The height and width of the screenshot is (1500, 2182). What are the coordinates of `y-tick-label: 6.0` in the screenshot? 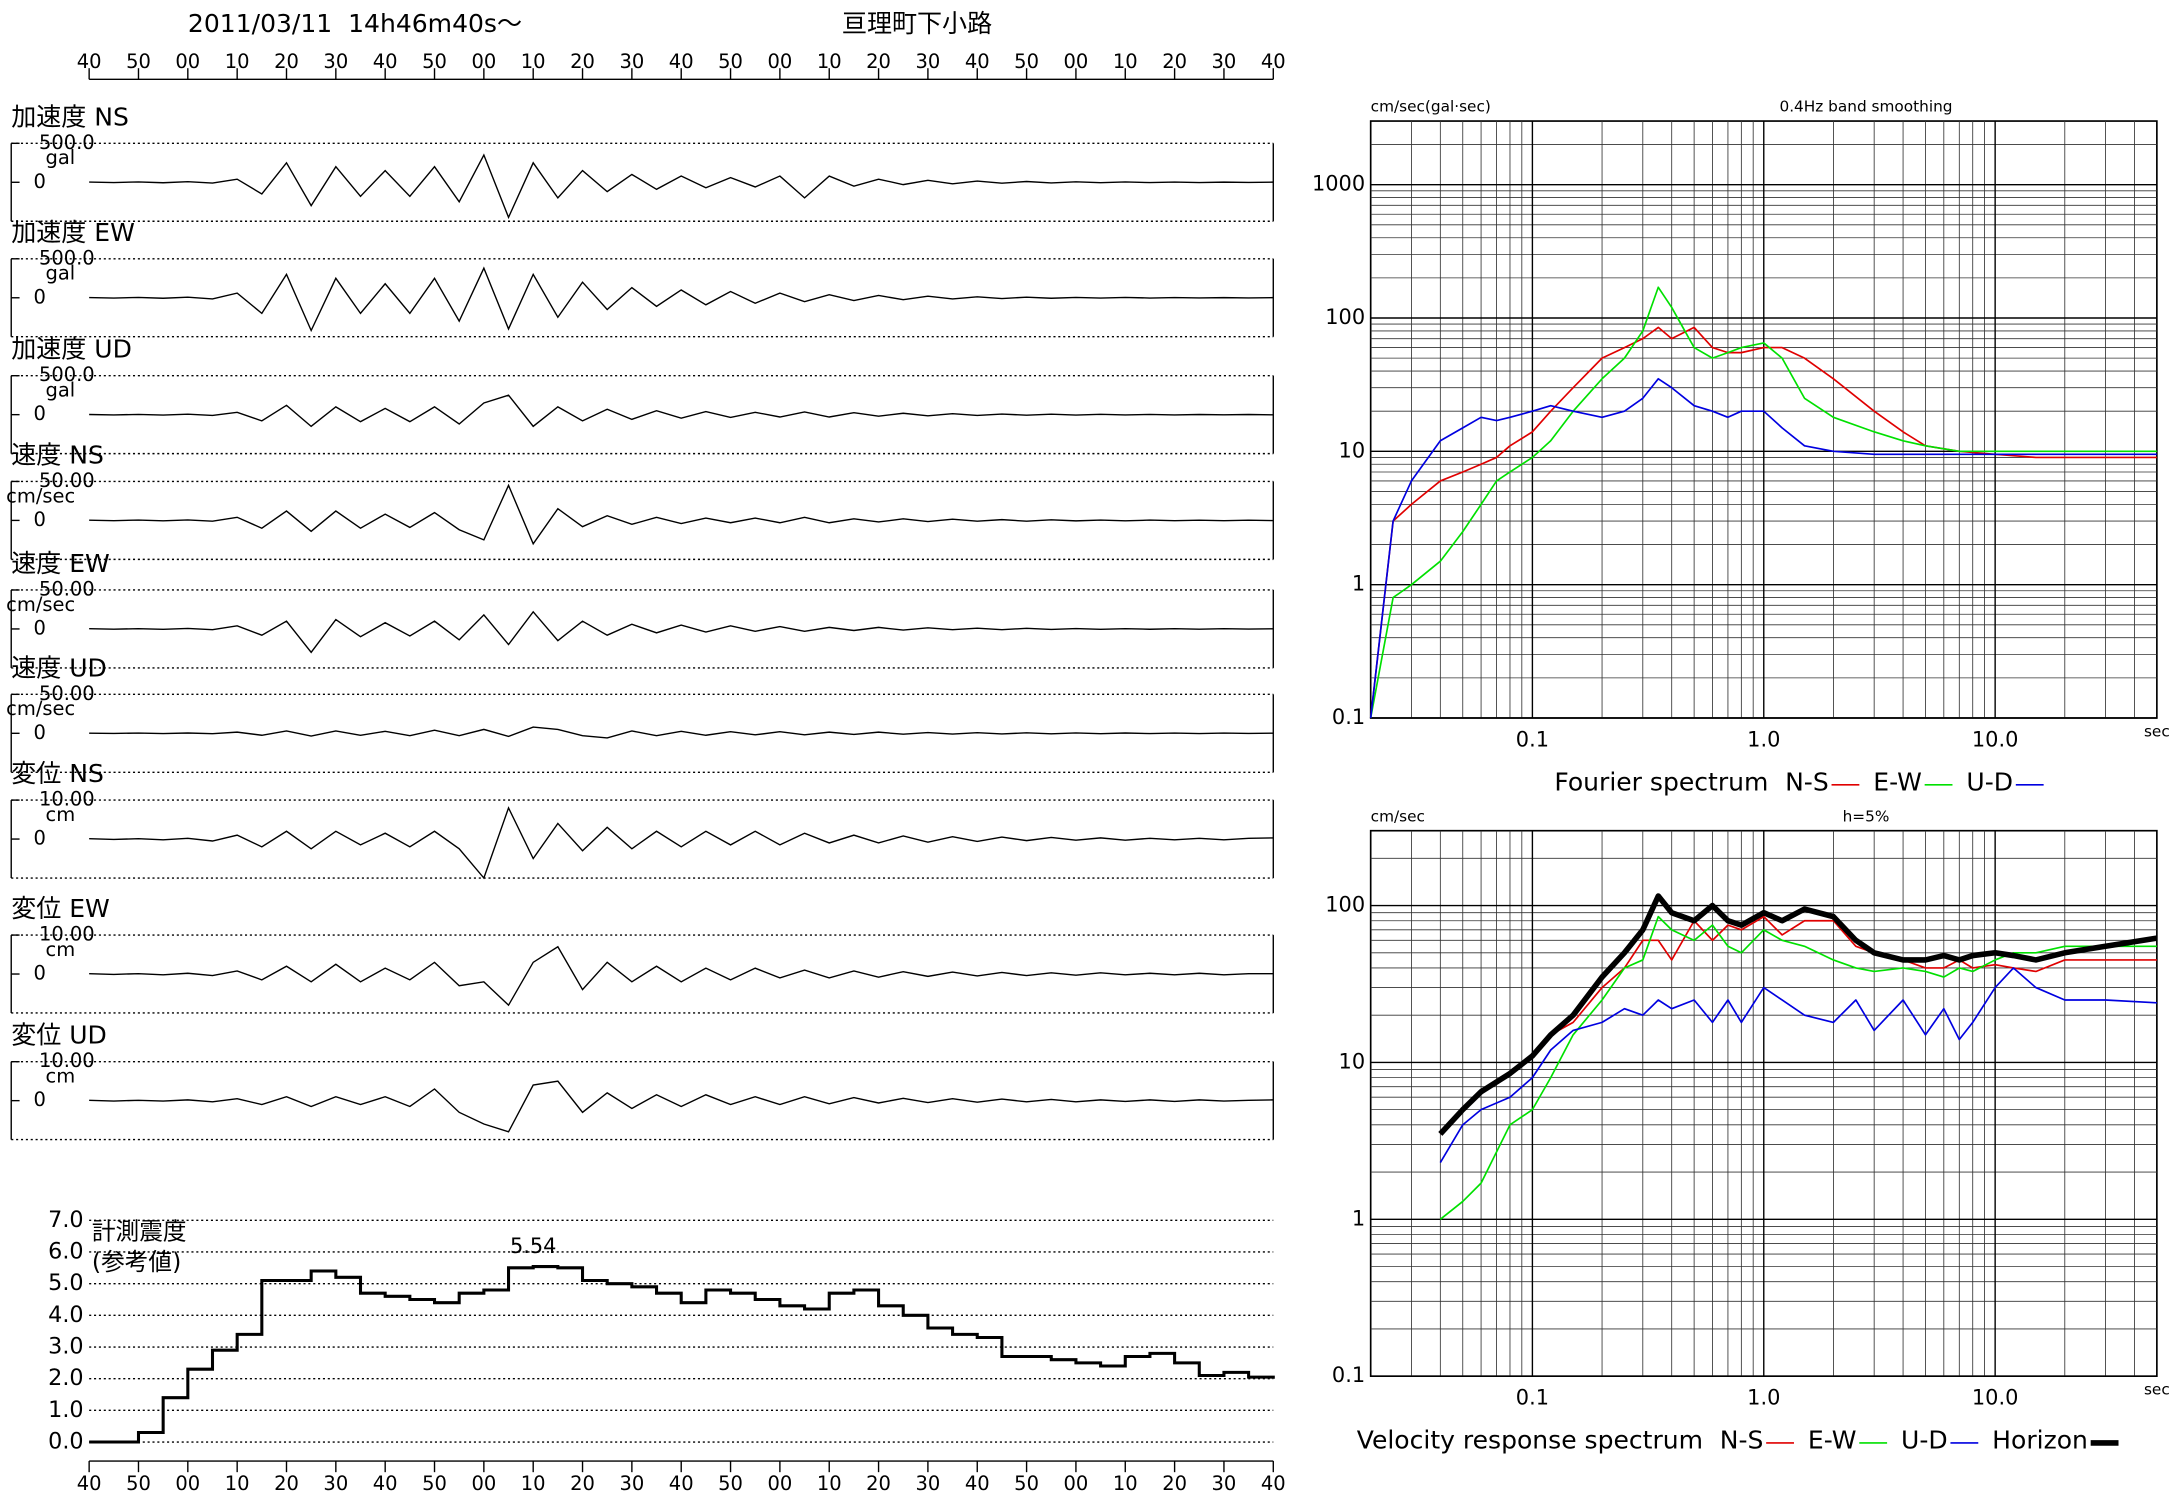 It's located at (65, 1251).